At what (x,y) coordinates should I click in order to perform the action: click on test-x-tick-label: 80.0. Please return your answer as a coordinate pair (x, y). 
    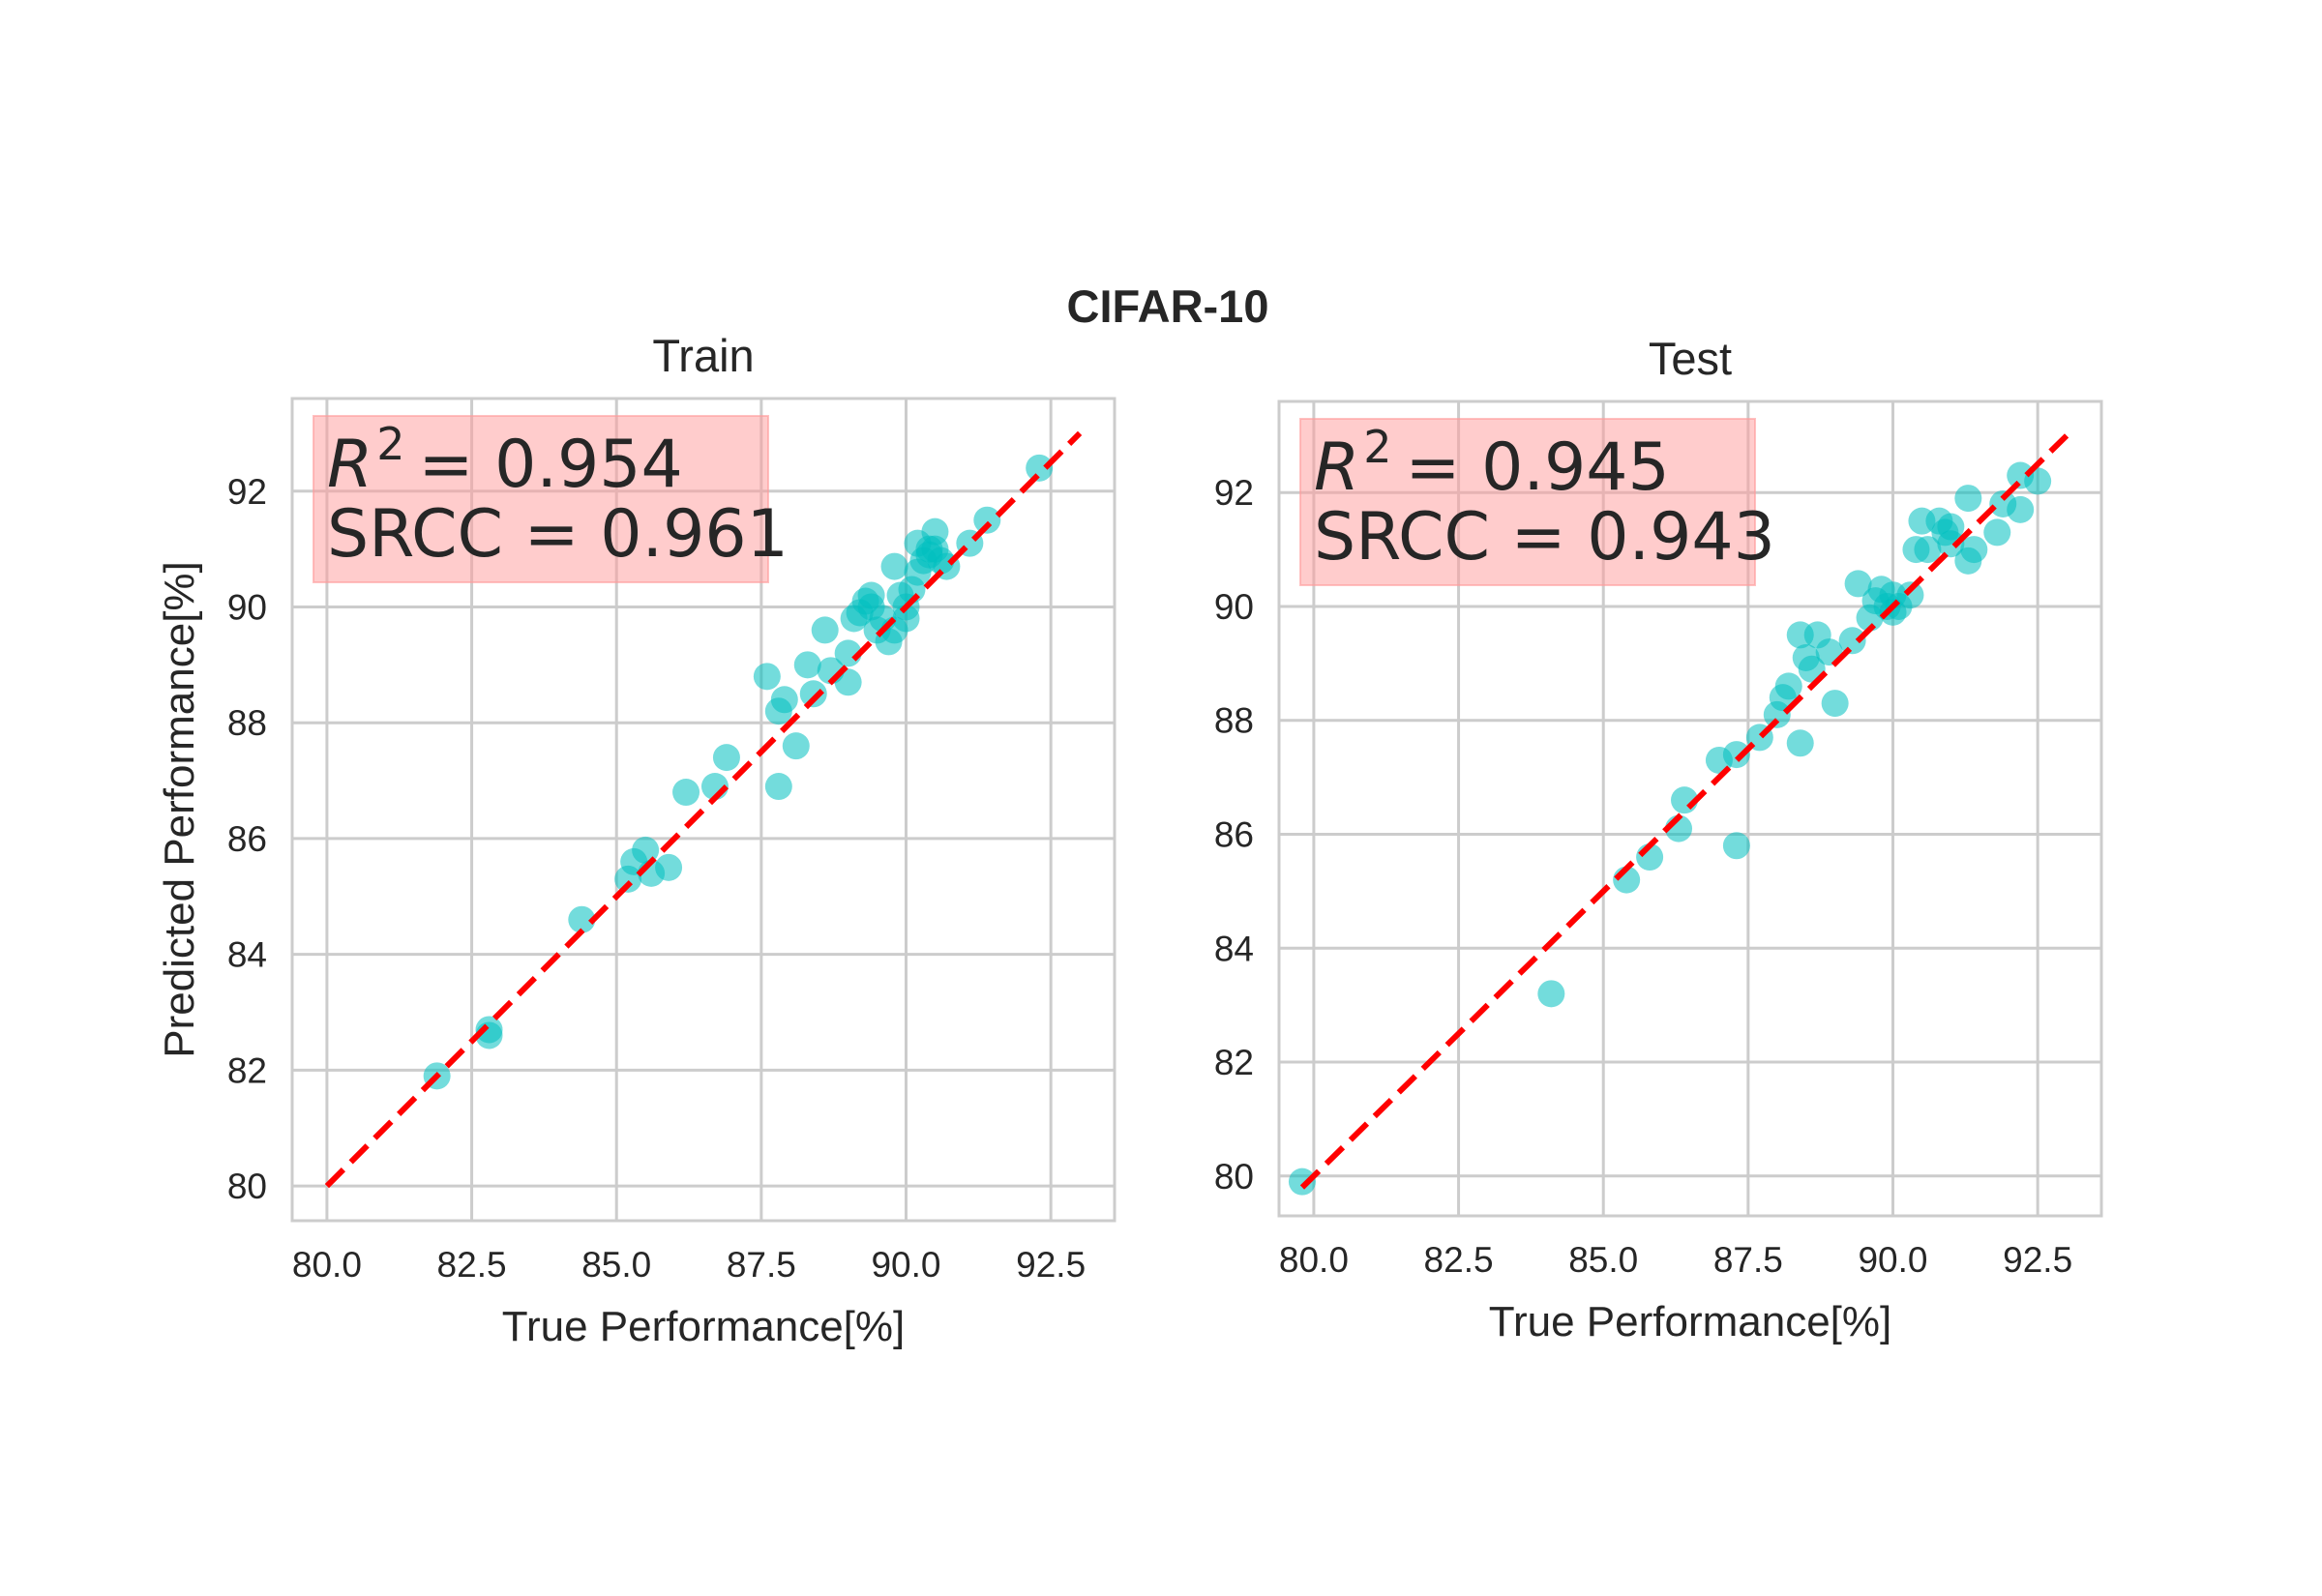
    Looking at the image, I should click on (1314, 1260).